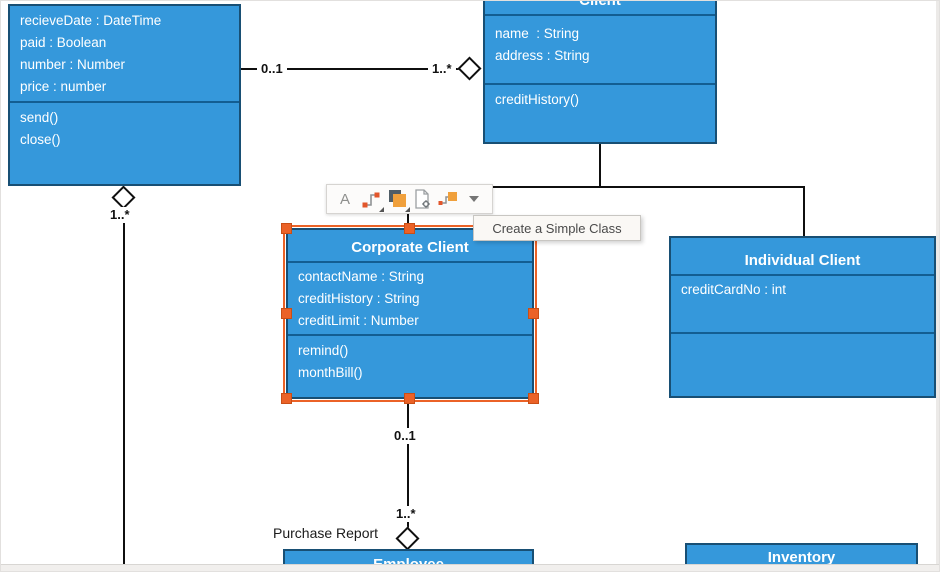 This screenshot has width=940, height=572. What do you see at coordinates (801, 557) in the screenshot?
I see `class-title: Inventory` at bounding box center [801, 557].